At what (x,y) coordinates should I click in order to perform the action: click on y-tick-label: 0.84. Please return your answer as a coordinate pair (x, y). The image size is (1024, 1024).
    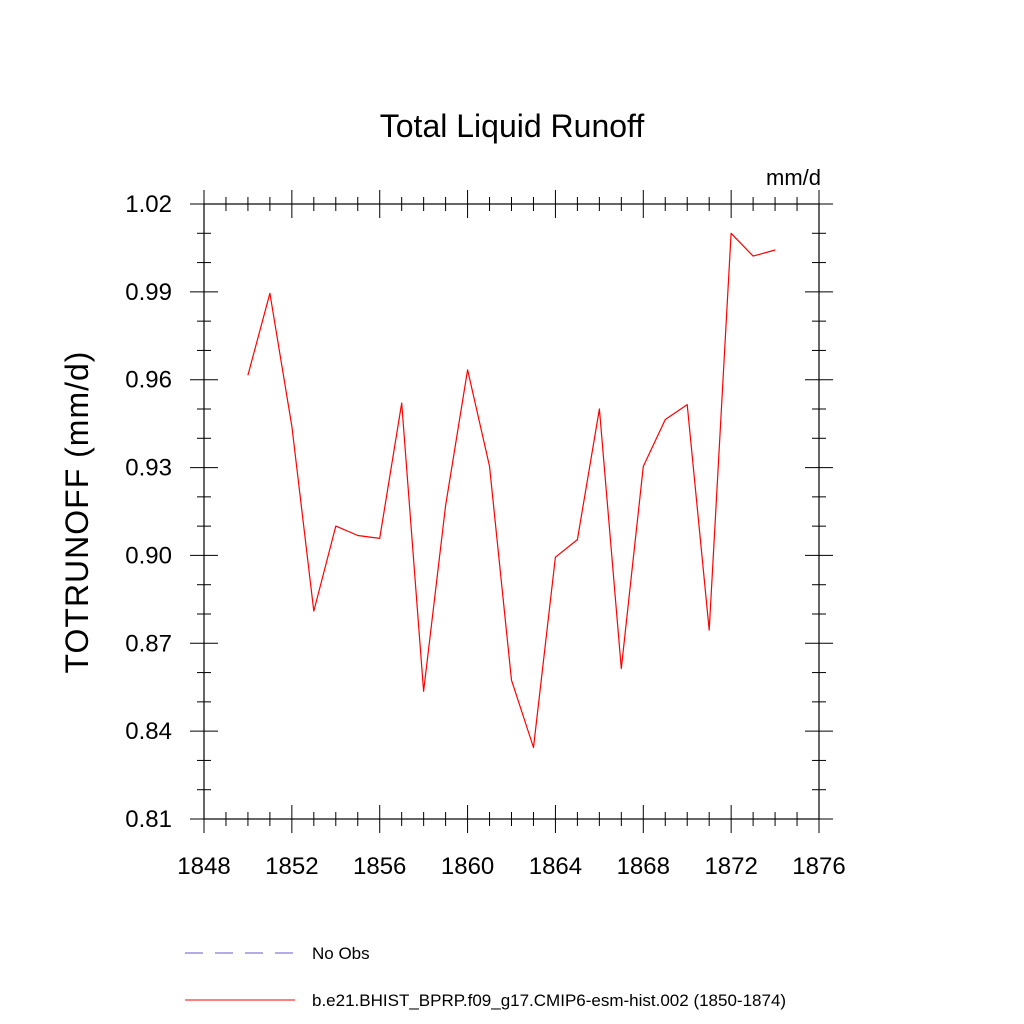
    Looking at the image, I should click on (148, 731).